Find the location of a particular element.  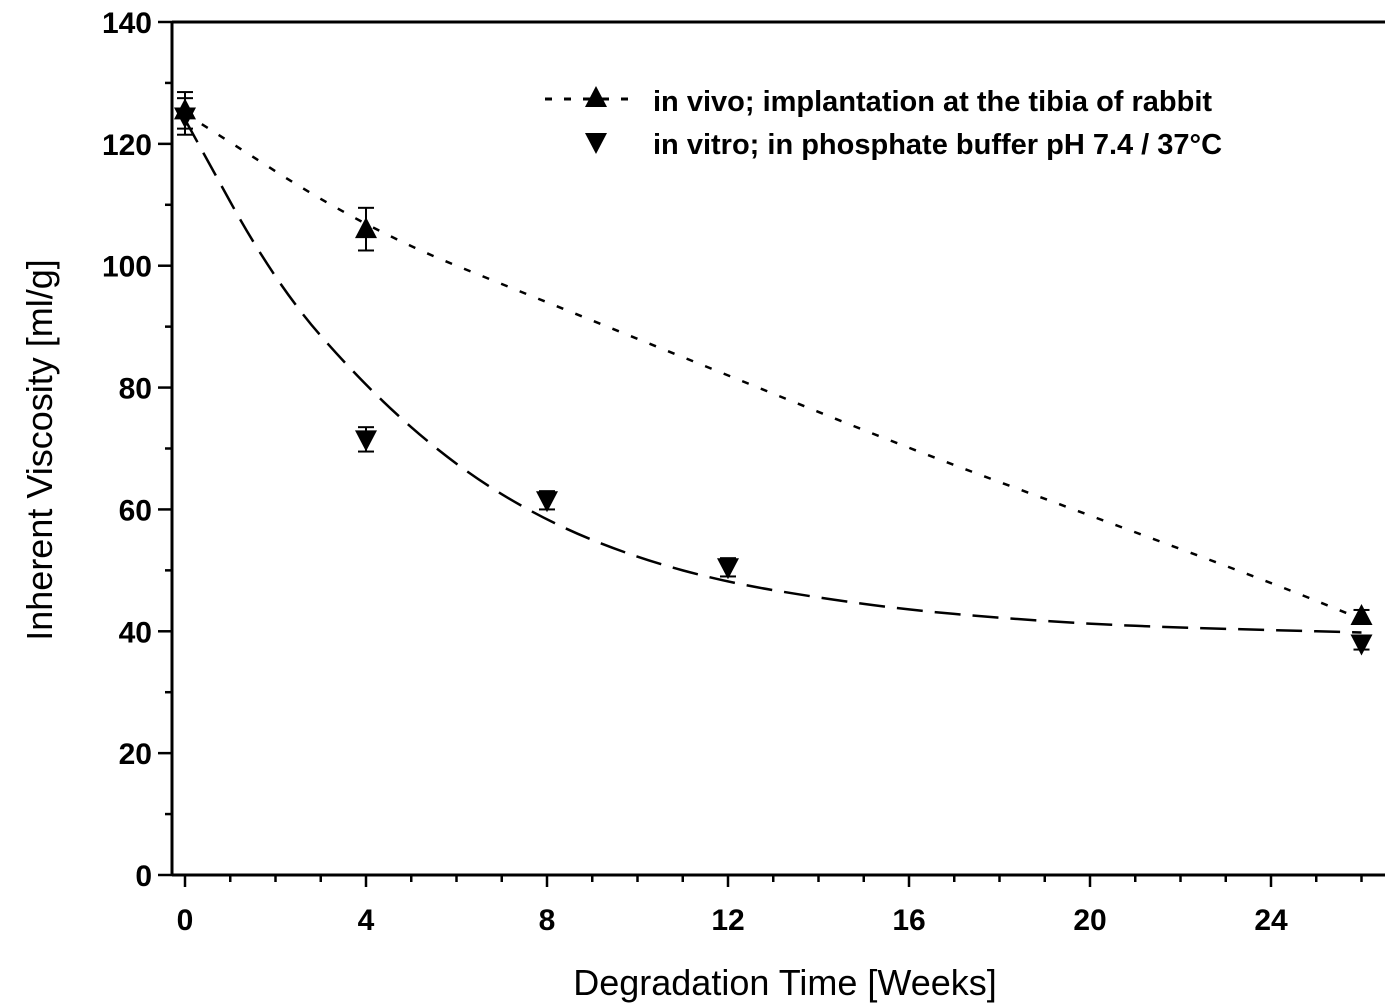

x-axis-title: Degradation Time [Weeks] is located at coordinates (785, 982).